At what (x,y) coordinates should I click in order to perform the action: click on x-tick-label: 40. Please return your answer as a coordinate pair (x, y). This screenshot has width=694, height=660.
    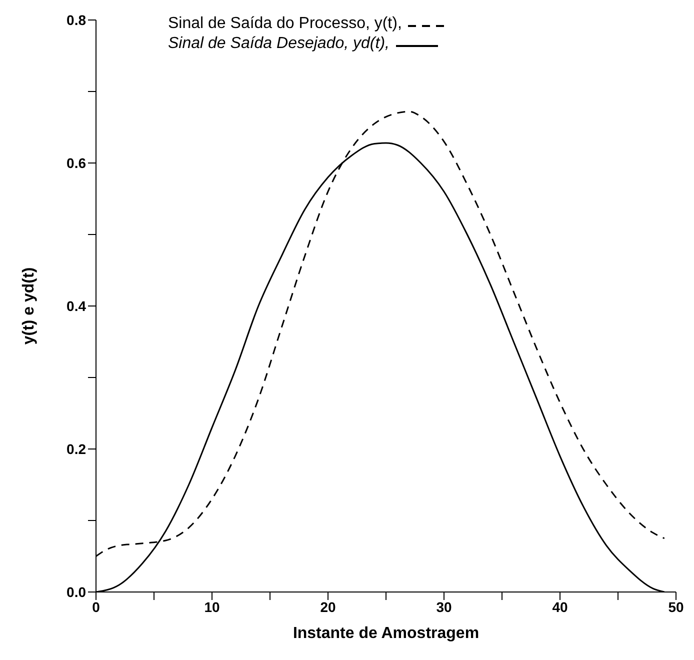
    Looking at the image, I should click on (560, 606).